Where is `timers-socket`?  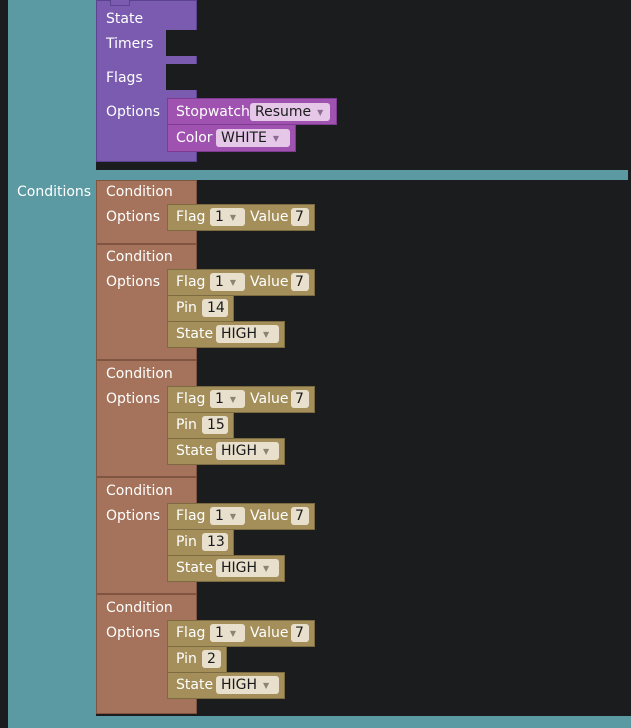
timers-socket is located at coordinates (182, 43).